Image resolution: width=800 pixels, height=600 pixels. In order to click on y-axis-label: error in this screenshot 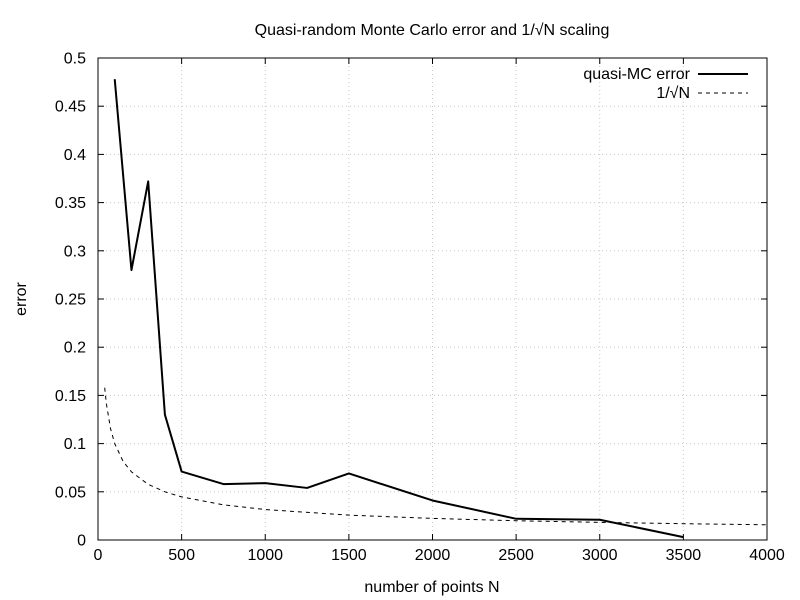, I will do `click(21, 298)`.